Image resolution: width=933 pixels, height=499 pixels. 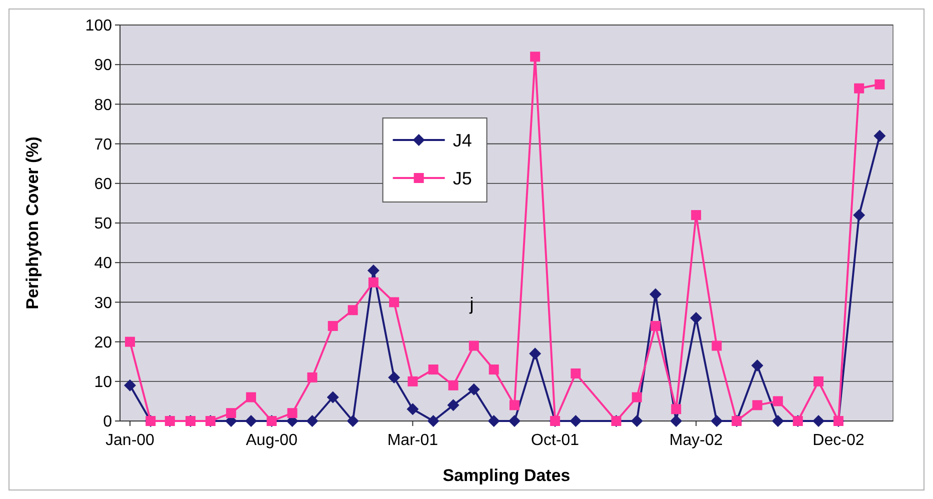 I want to click on x-tick-label: May-02, so click(x=696, y=440).